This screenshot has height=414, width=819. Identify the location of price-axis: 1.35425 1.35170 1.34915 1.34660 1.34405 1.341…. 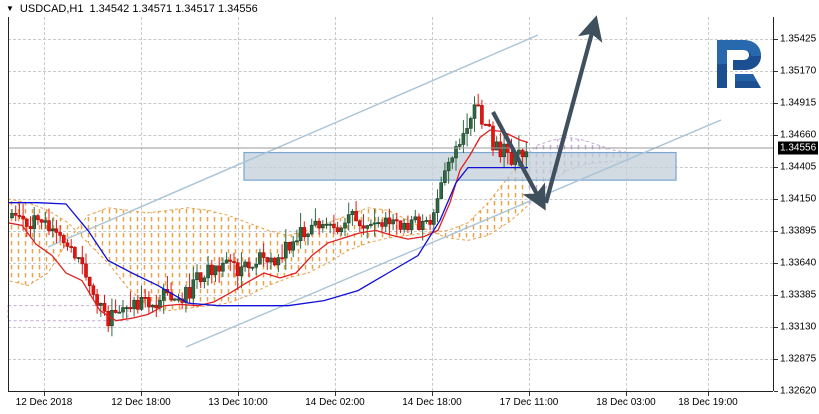
(796, 207).